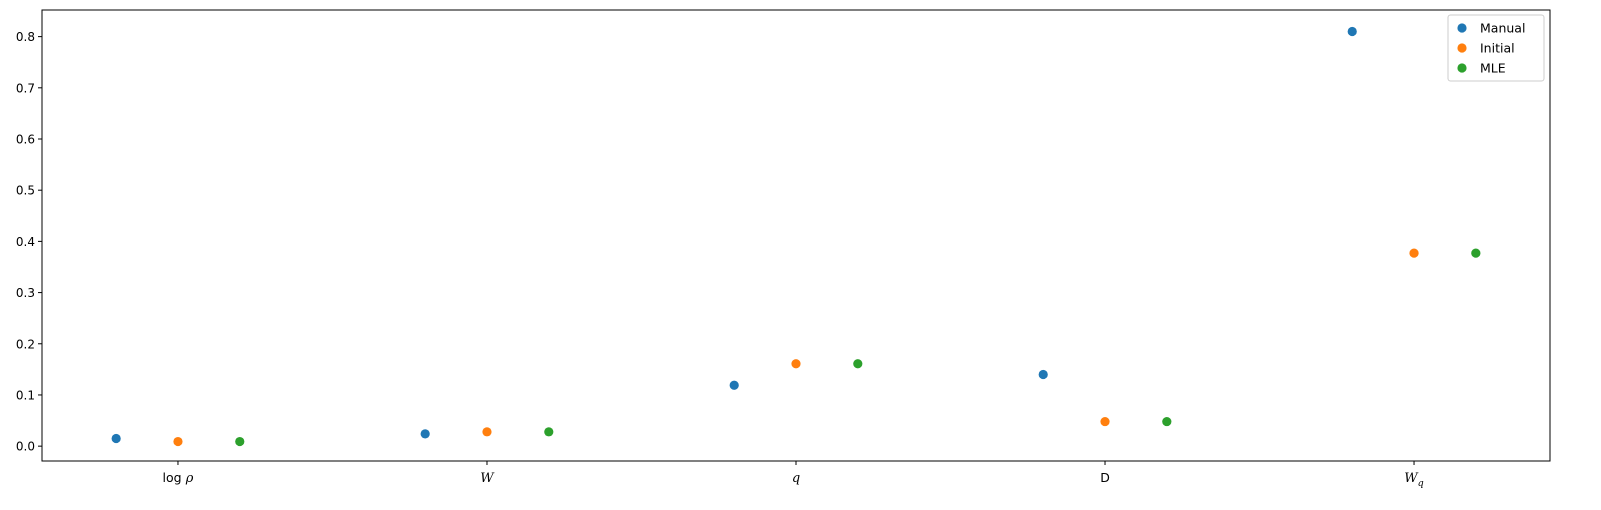 The image size is (1601, 510). What do you see at coordinates (25, 140) in the screenshot?
I see `y-tick-label: 0.6` at bounding box center [25, 140].